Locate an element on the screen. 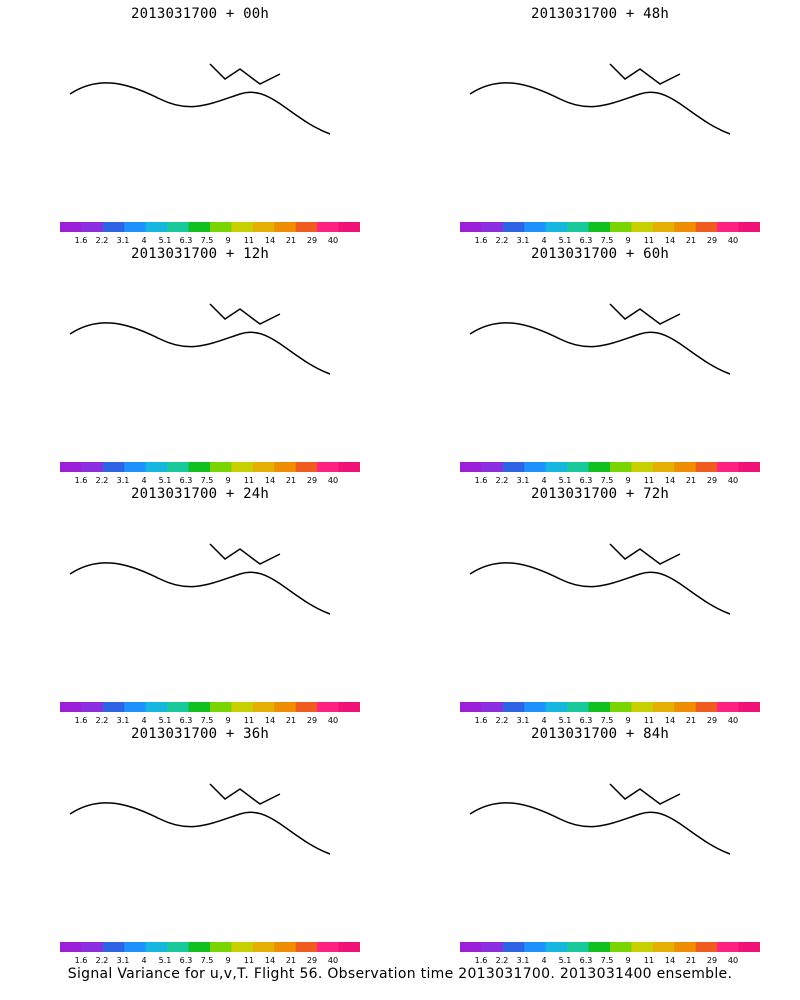  panel-title: 2013031700 + 36h is located at coordinates (200, 734).